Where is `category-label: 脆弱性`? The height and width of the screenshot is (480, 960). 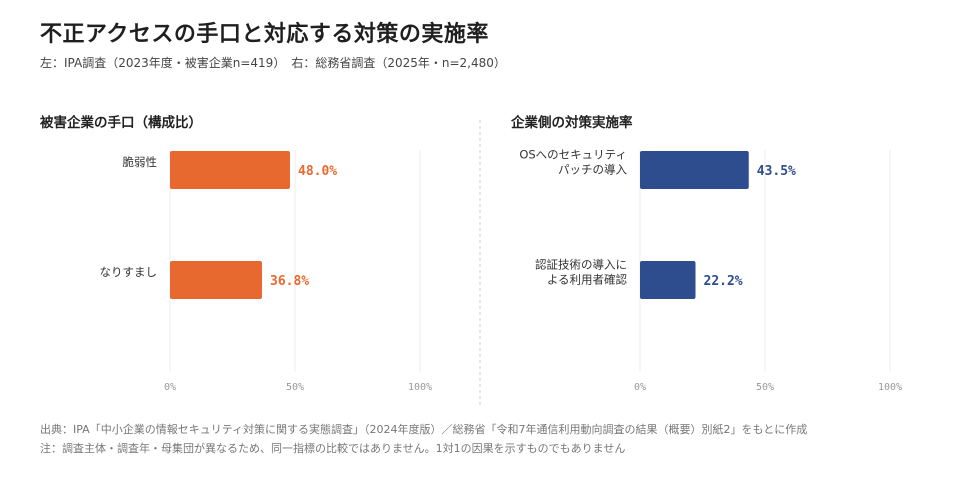 category-label: 脆弱性 is located at coordinates (140, 162).